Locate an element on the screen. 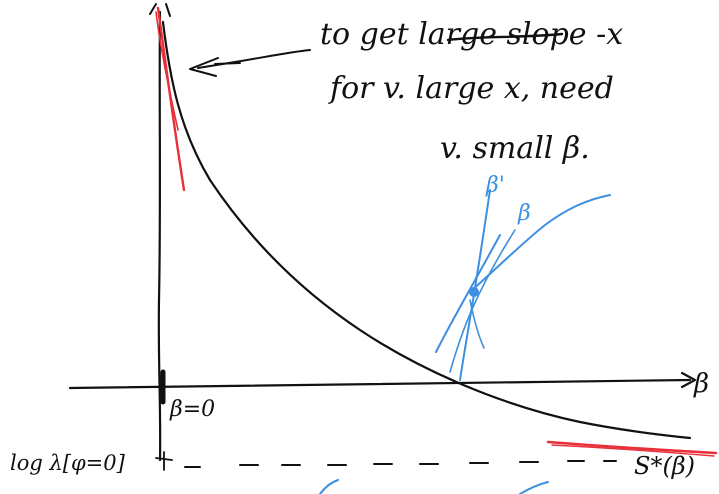 Image resolution: width=719 pixels, height=494 pixels. blue-intersection-dot is located at coordinates (474, 292).